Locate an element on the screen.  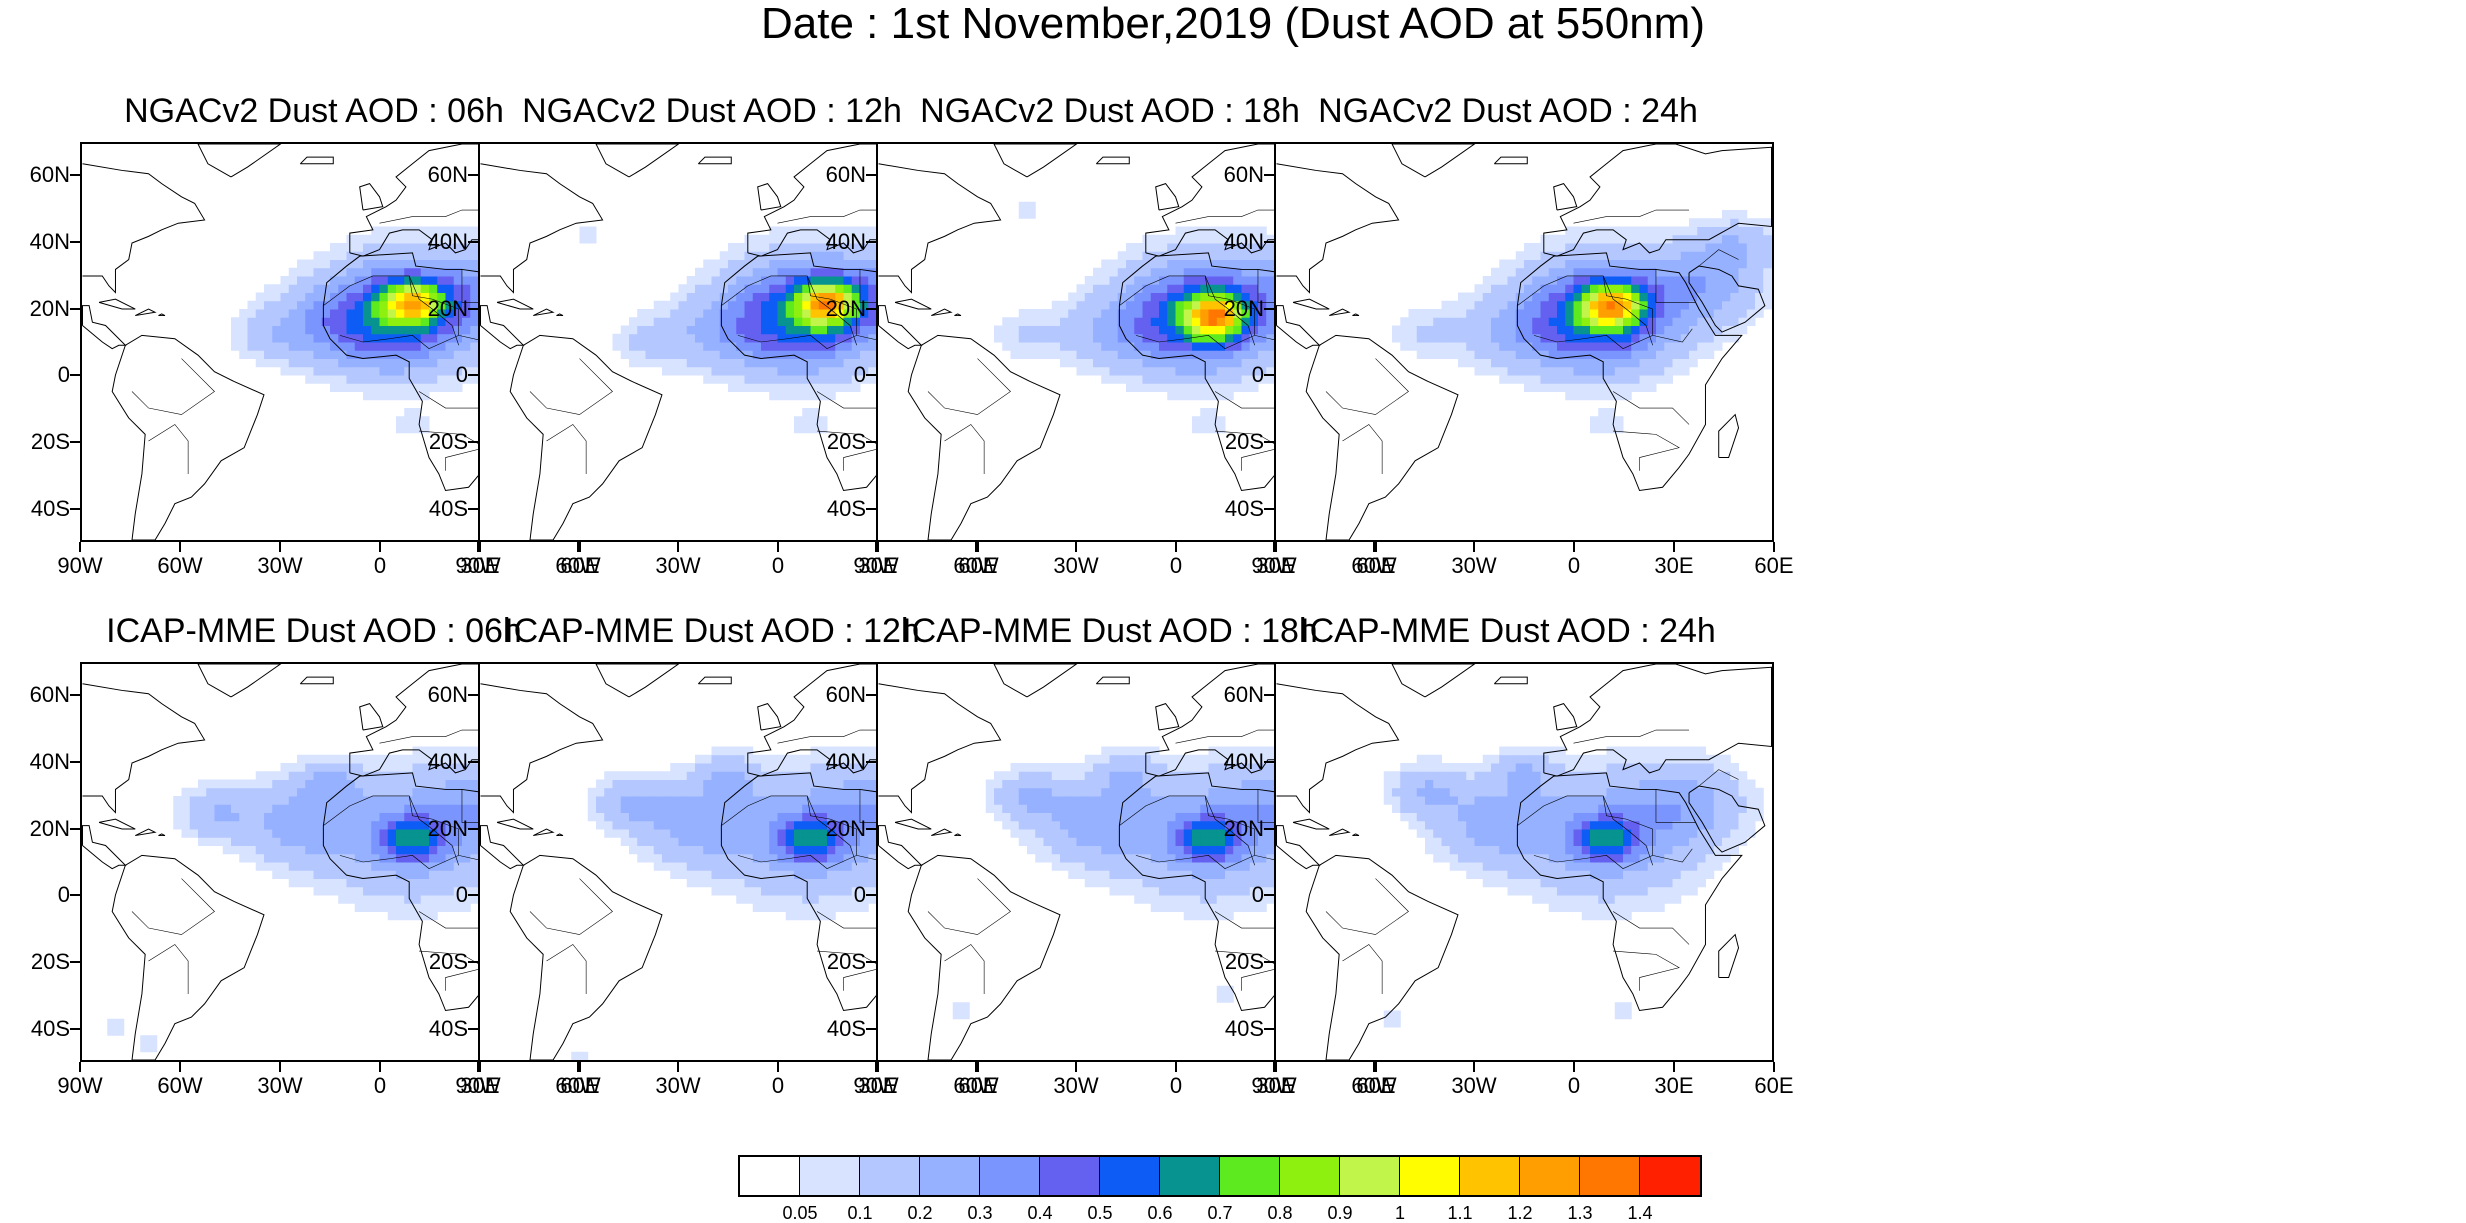
lon-tick-mark is located at coordinates (1274, 547).